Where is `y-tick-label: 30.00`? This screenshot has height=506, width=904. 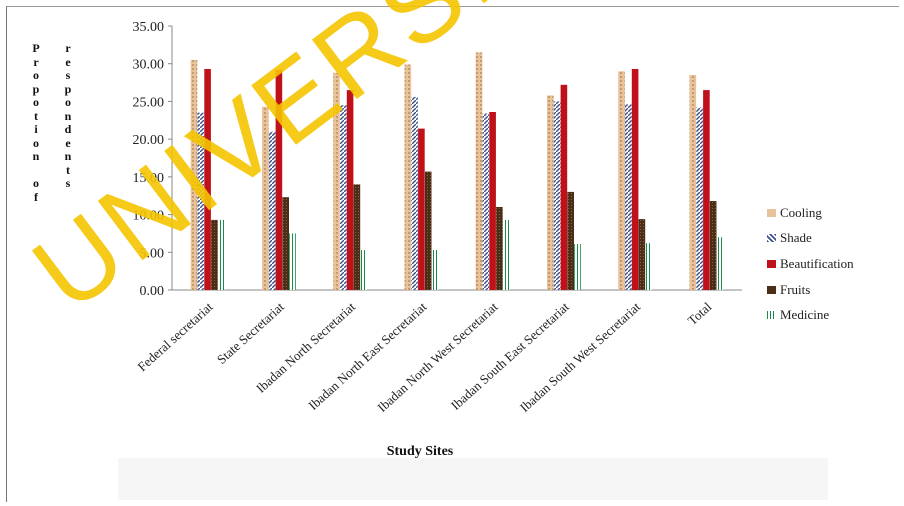 y-tick-label: 30.00 is located at coordinates (149, 65).